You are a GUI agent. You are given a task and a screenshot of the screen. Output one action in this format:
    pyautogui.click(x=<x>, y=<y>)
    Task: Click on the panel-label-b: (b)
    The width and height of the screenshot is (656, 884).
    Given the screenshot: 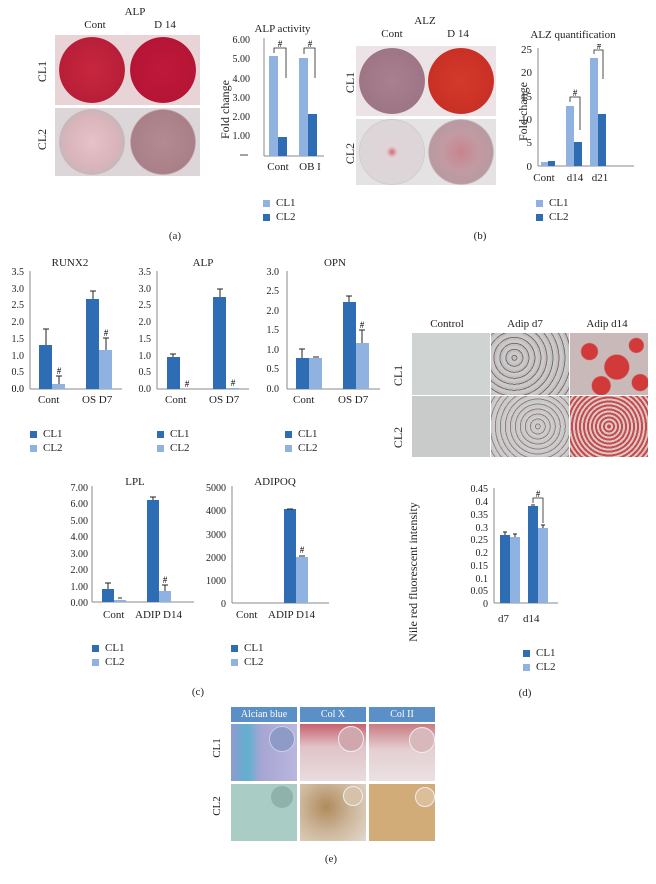 What is the action you would take?
    pyautogui.click(x=480, y=236)
    